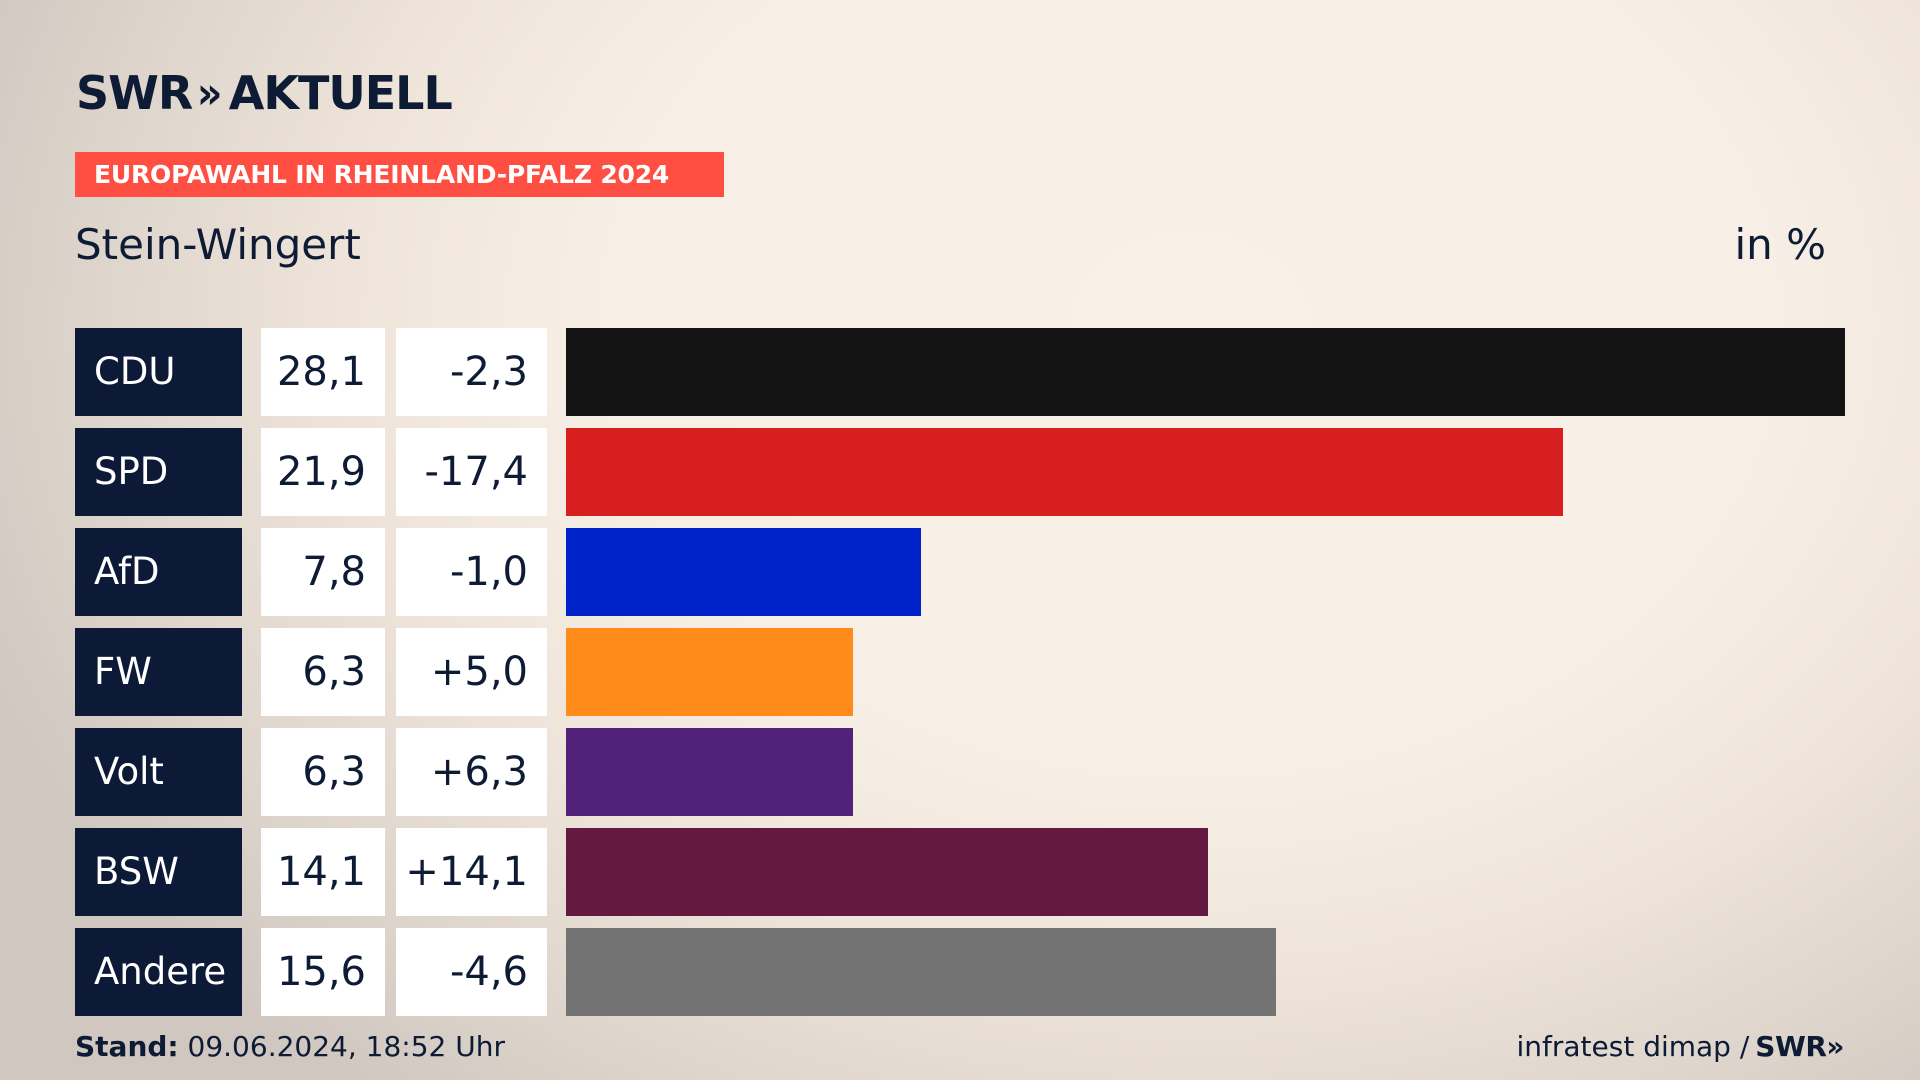  Describe the element at coordinates (340, 93) in the screenshot. I see `logo-section-text: AKTUELL` at that location.